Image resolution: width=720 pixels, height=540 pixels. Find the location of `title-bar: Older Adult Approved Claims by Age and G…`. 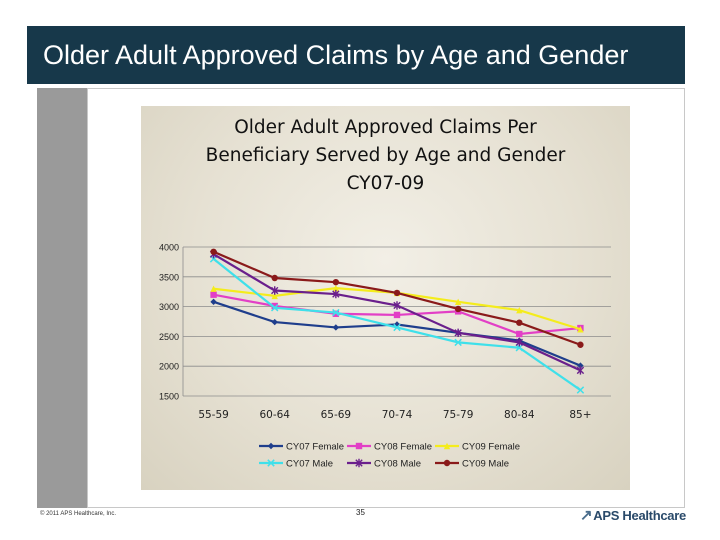

title-bar: Older Adult Approved Claims by Age and G… is located at coordinates (356, 55).